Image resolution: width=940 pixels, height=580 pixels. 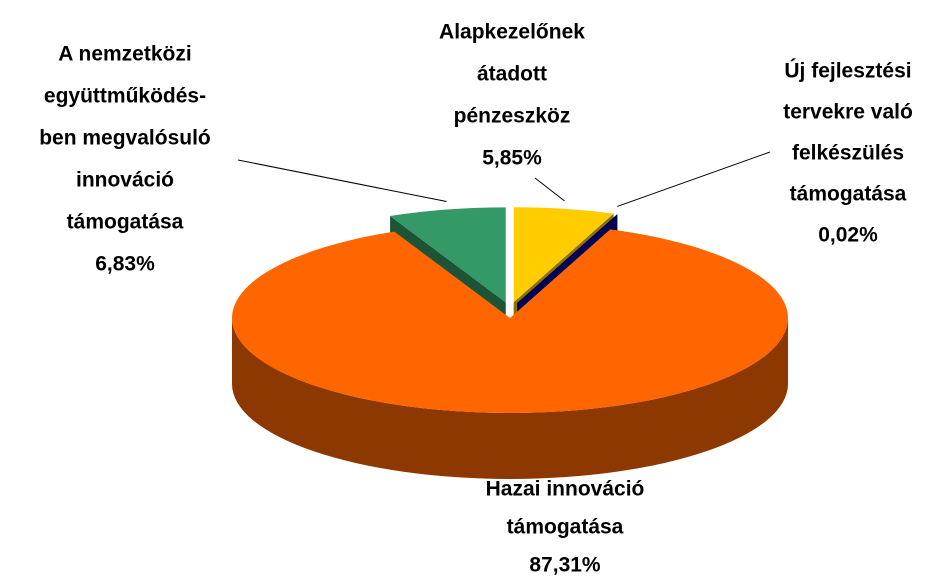 I want to click on value-label: 5,85%, so click(x=512, y=158).